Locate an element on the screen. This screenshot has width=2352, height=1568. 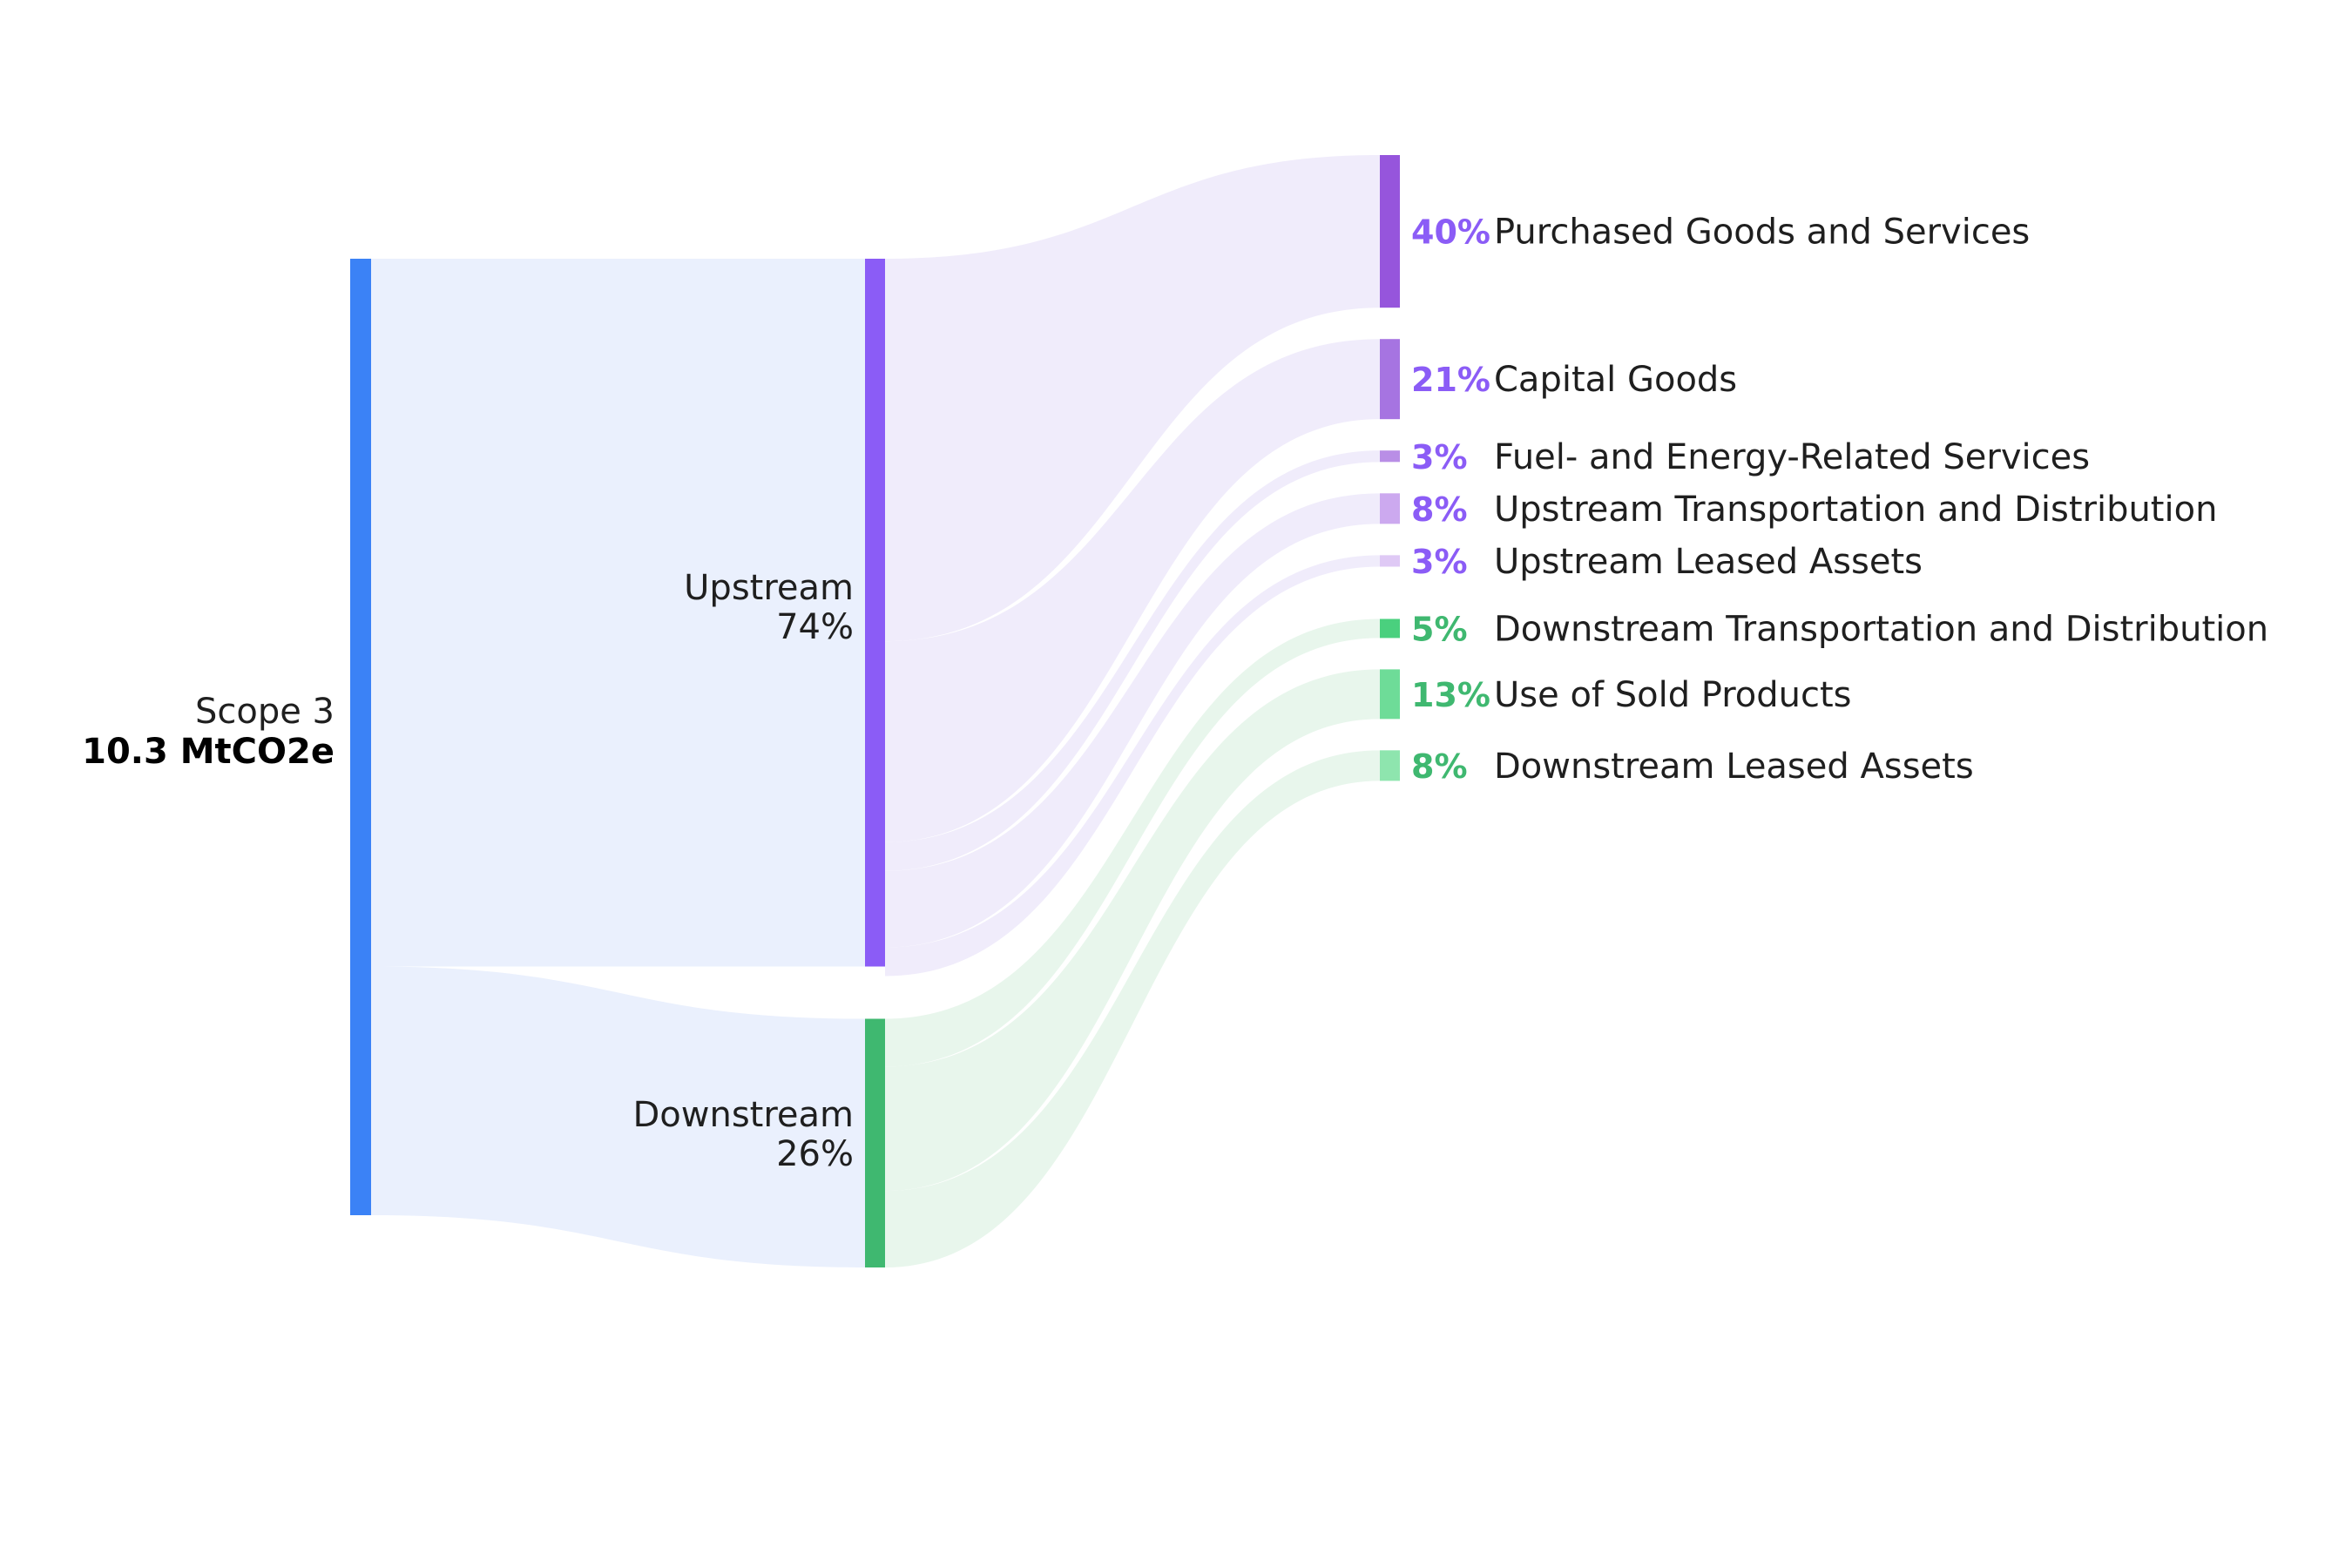
node-downstream-transportation-and-distribution is located at coordinates (1390, 628).